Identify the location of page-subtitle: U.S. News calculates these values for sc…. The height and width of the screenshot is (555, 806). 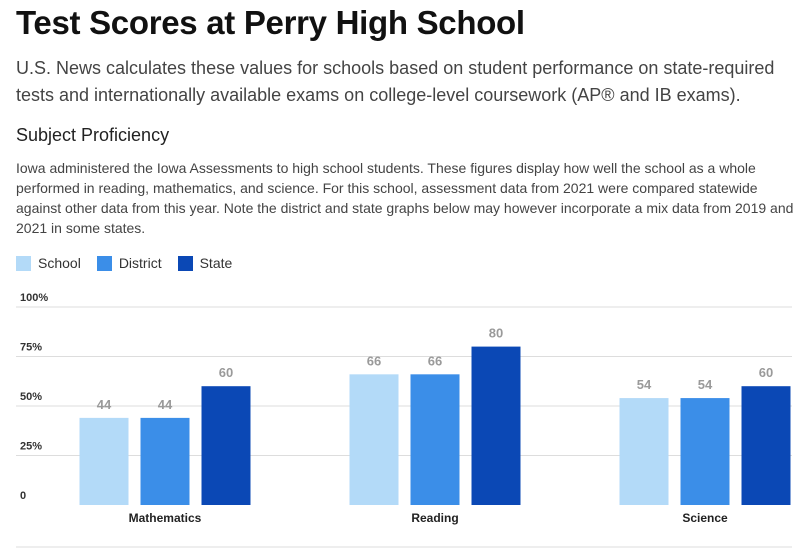
(395, 81).